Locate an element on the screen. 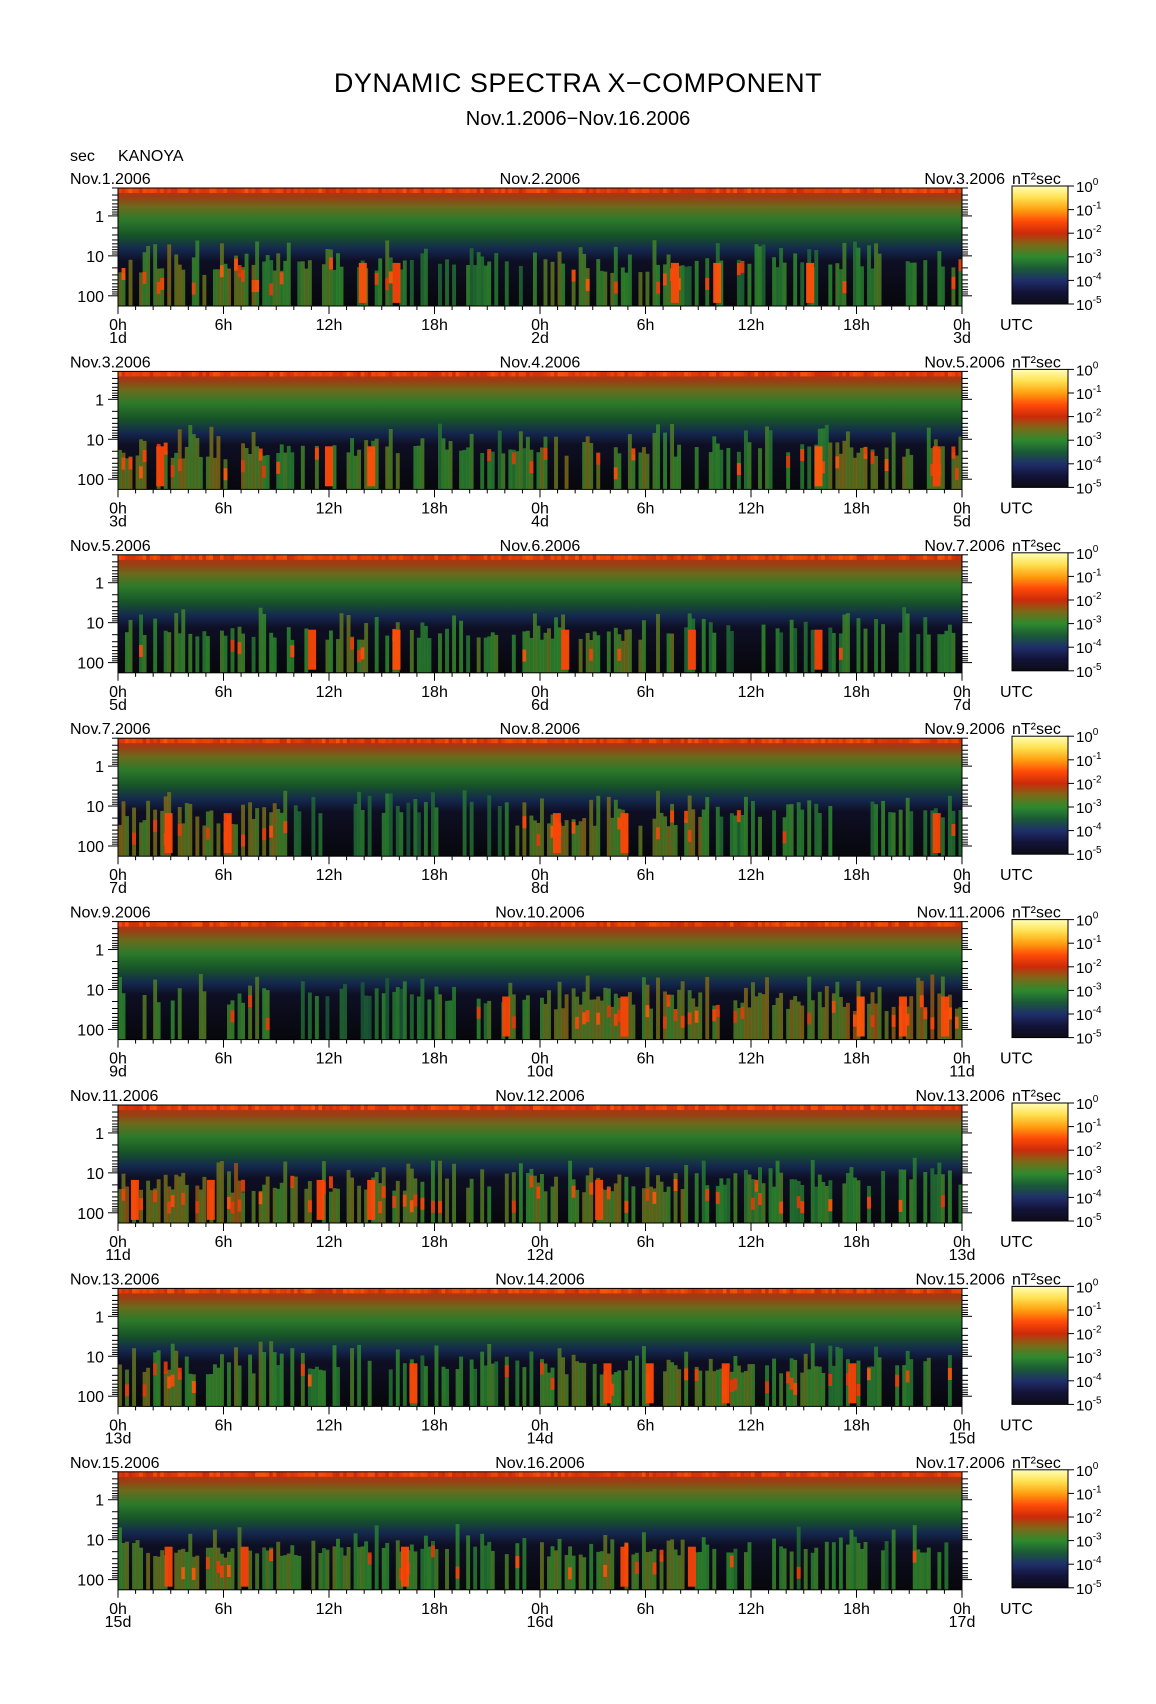 The image size is (1156, 1704). x-tick-label: 18h is located at coordinates (856, 325).